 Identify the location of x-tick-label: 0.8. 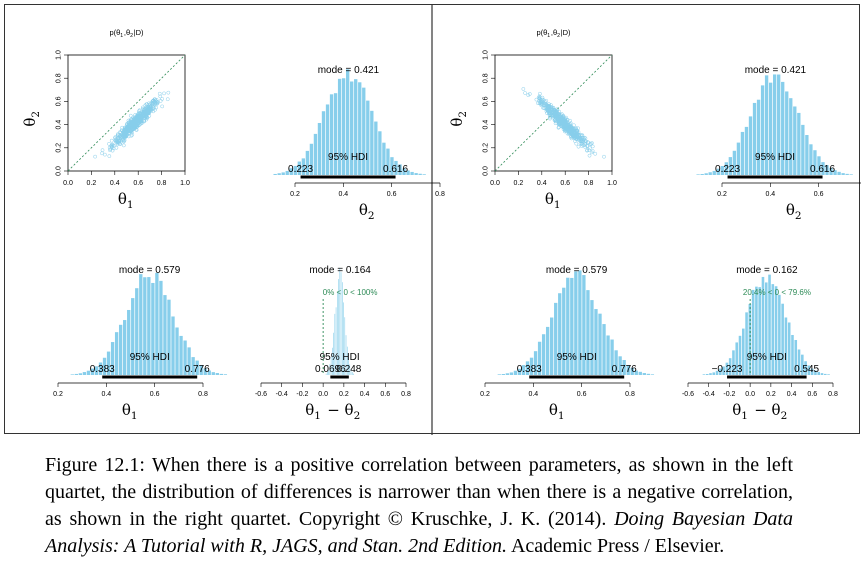
(440, 194).